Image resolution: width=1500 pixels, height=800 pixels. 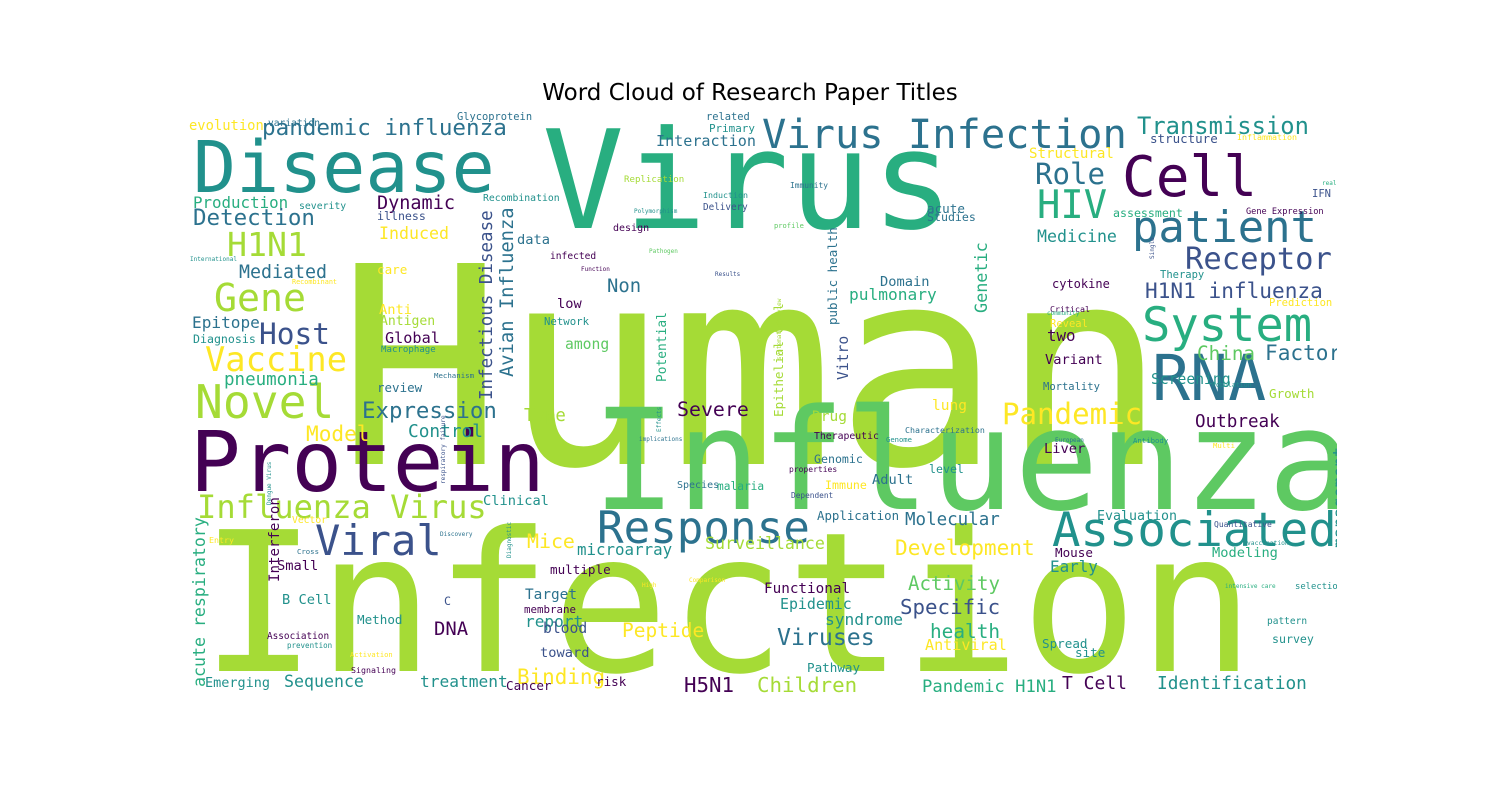 What do you see at coordinates (307, 600) in the screenshot?
I see `word-b-cell: B Cell` at bounding box center [307, 600].